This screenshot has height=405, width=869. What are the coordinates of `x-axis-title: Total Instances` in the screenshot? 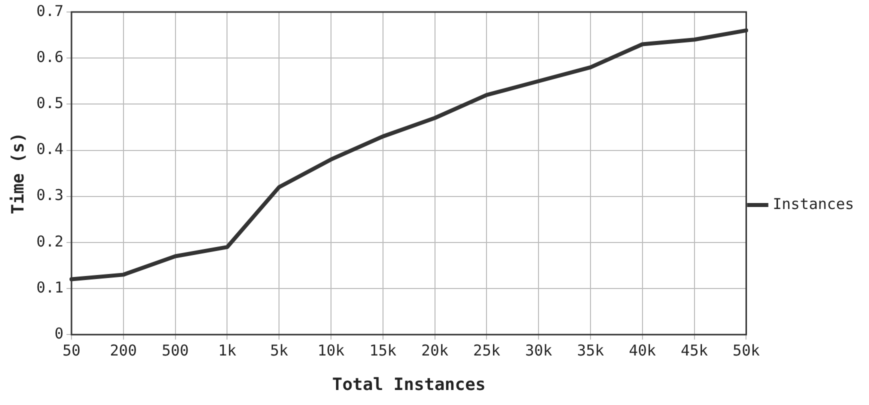 It's located at (409, 385).